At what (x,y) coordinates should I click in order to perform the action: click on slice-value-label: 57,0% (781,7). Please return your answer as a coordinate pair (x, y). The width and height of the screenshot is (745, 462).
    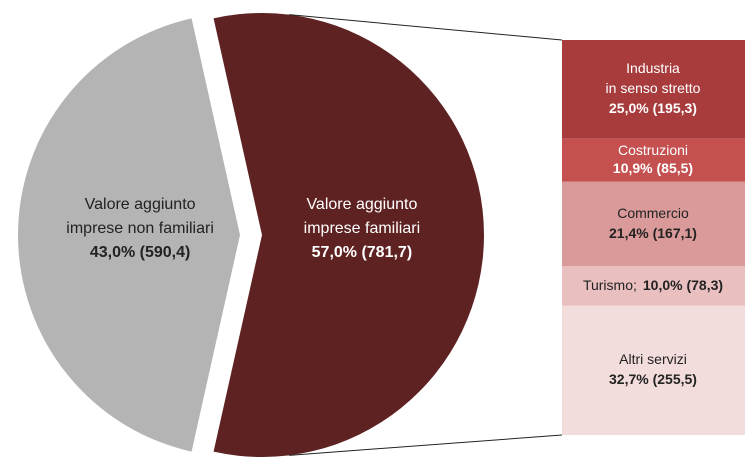
    Looking at the image, I should click on (362, 252).